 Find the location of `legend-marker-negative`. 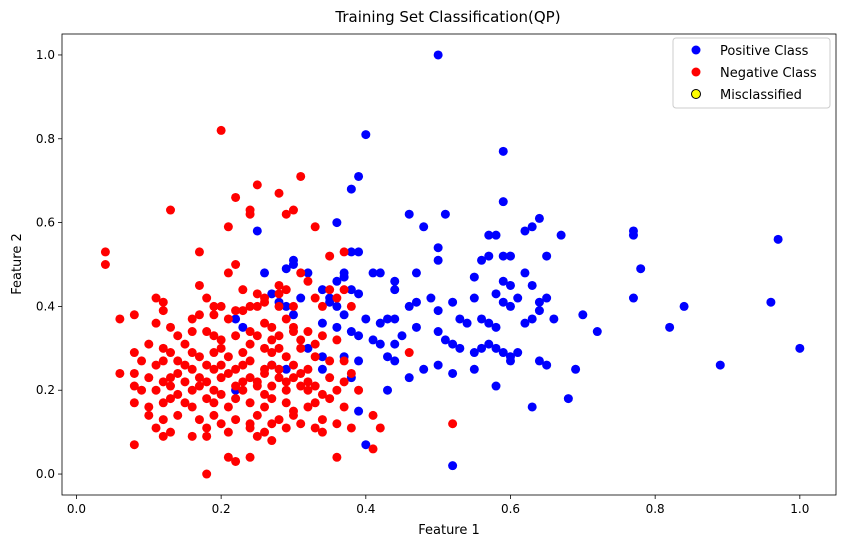

legend-marker-negative is located at coordinates (696, 72).